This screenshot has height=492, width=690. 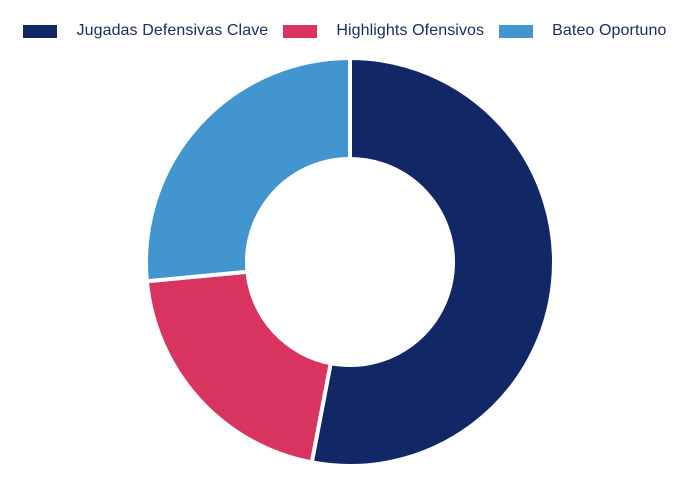 I want to click on legend-label-bateo-oportuno: Bateo Oportuno, so click(x=609, y=30).